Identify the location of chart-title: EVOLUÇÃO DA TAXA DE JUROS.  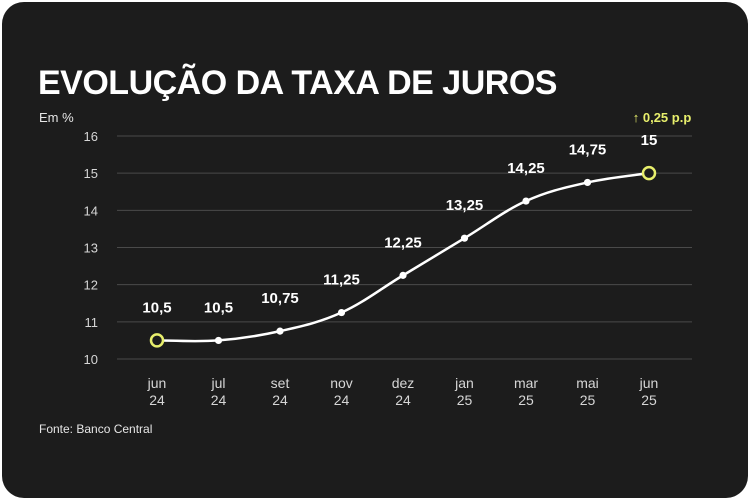
(297, 83).